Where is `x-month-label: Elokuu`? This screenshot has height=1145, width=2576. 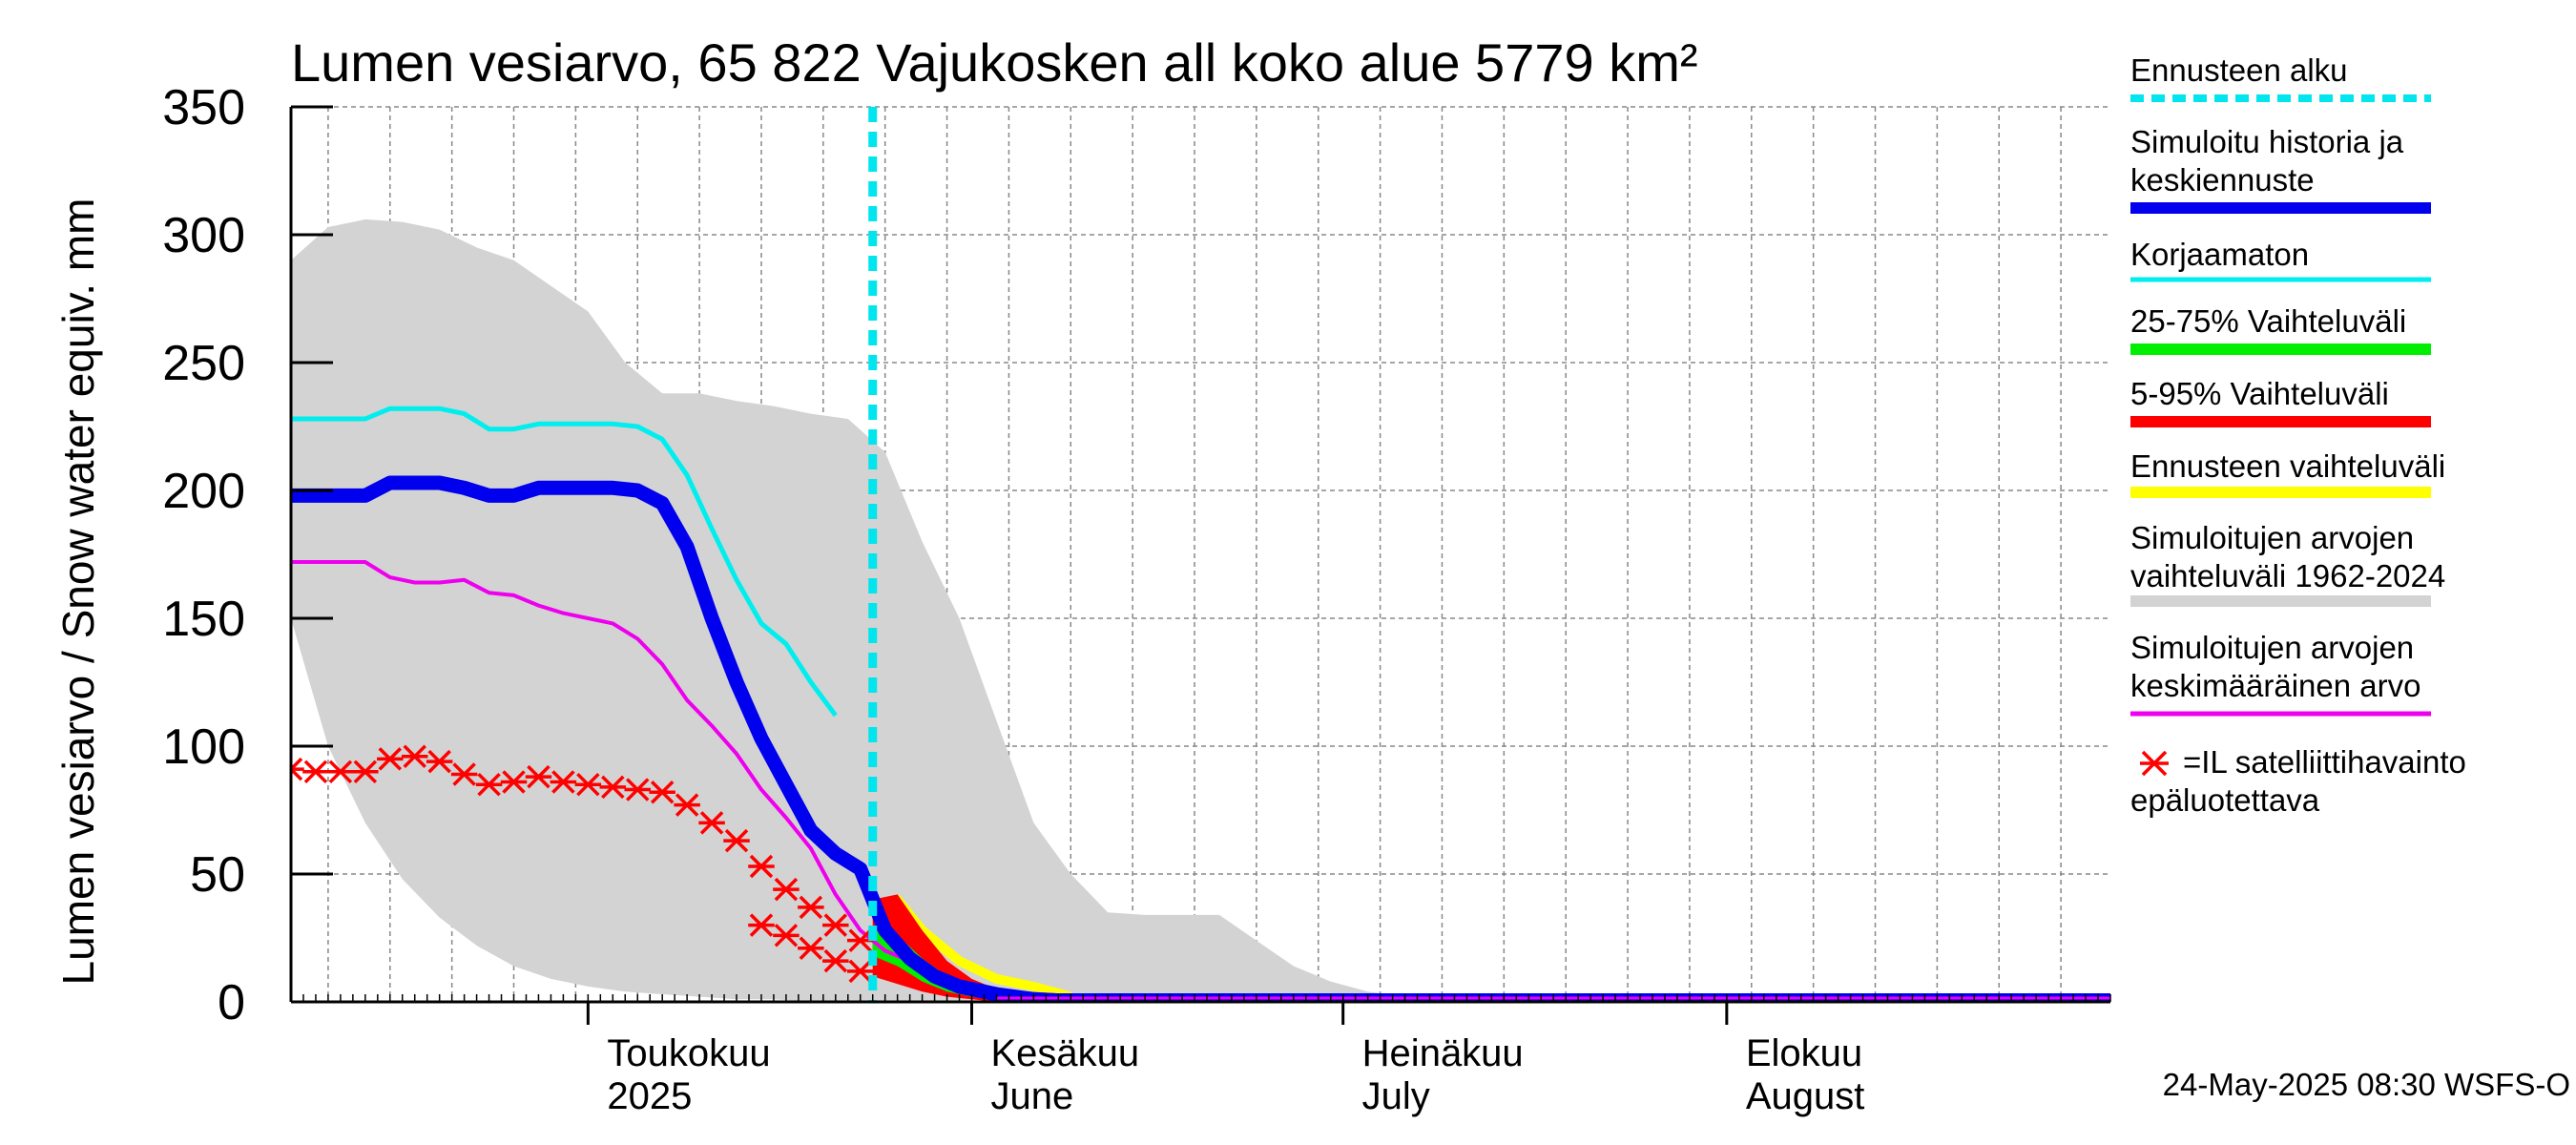
x-month-label: Elokuu is located at coordinates (1804, 1053).